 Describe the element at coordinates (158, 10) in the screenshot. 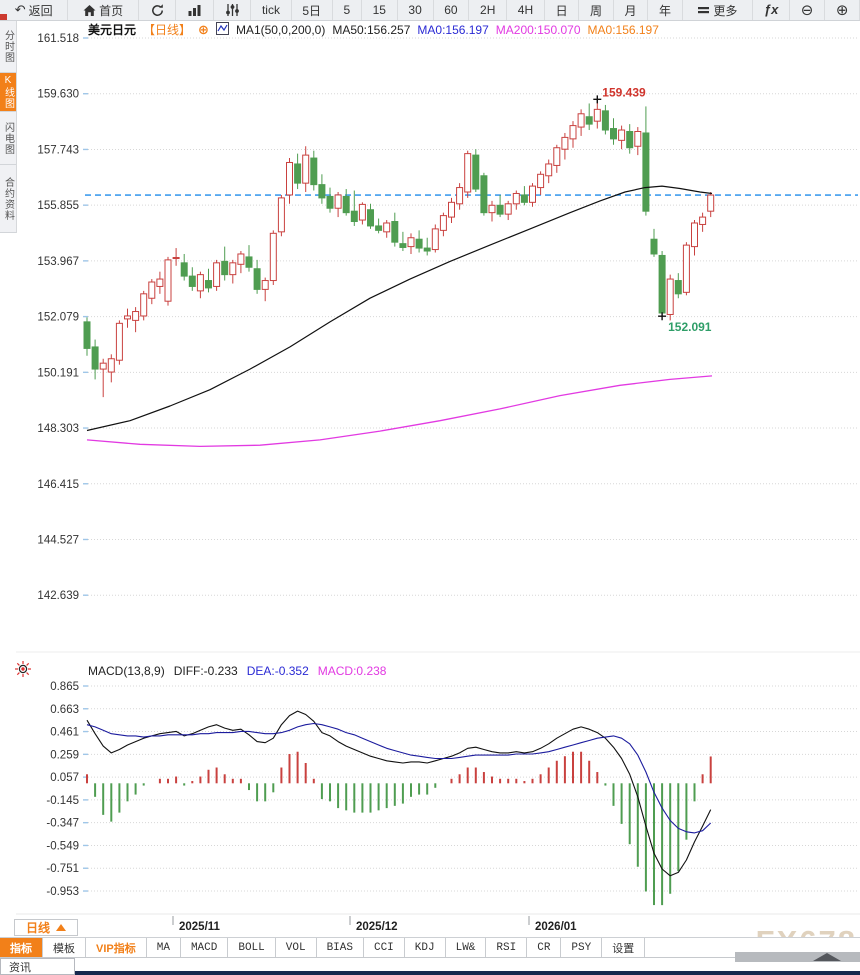

I see `toolbar-button-refresh` at that location.